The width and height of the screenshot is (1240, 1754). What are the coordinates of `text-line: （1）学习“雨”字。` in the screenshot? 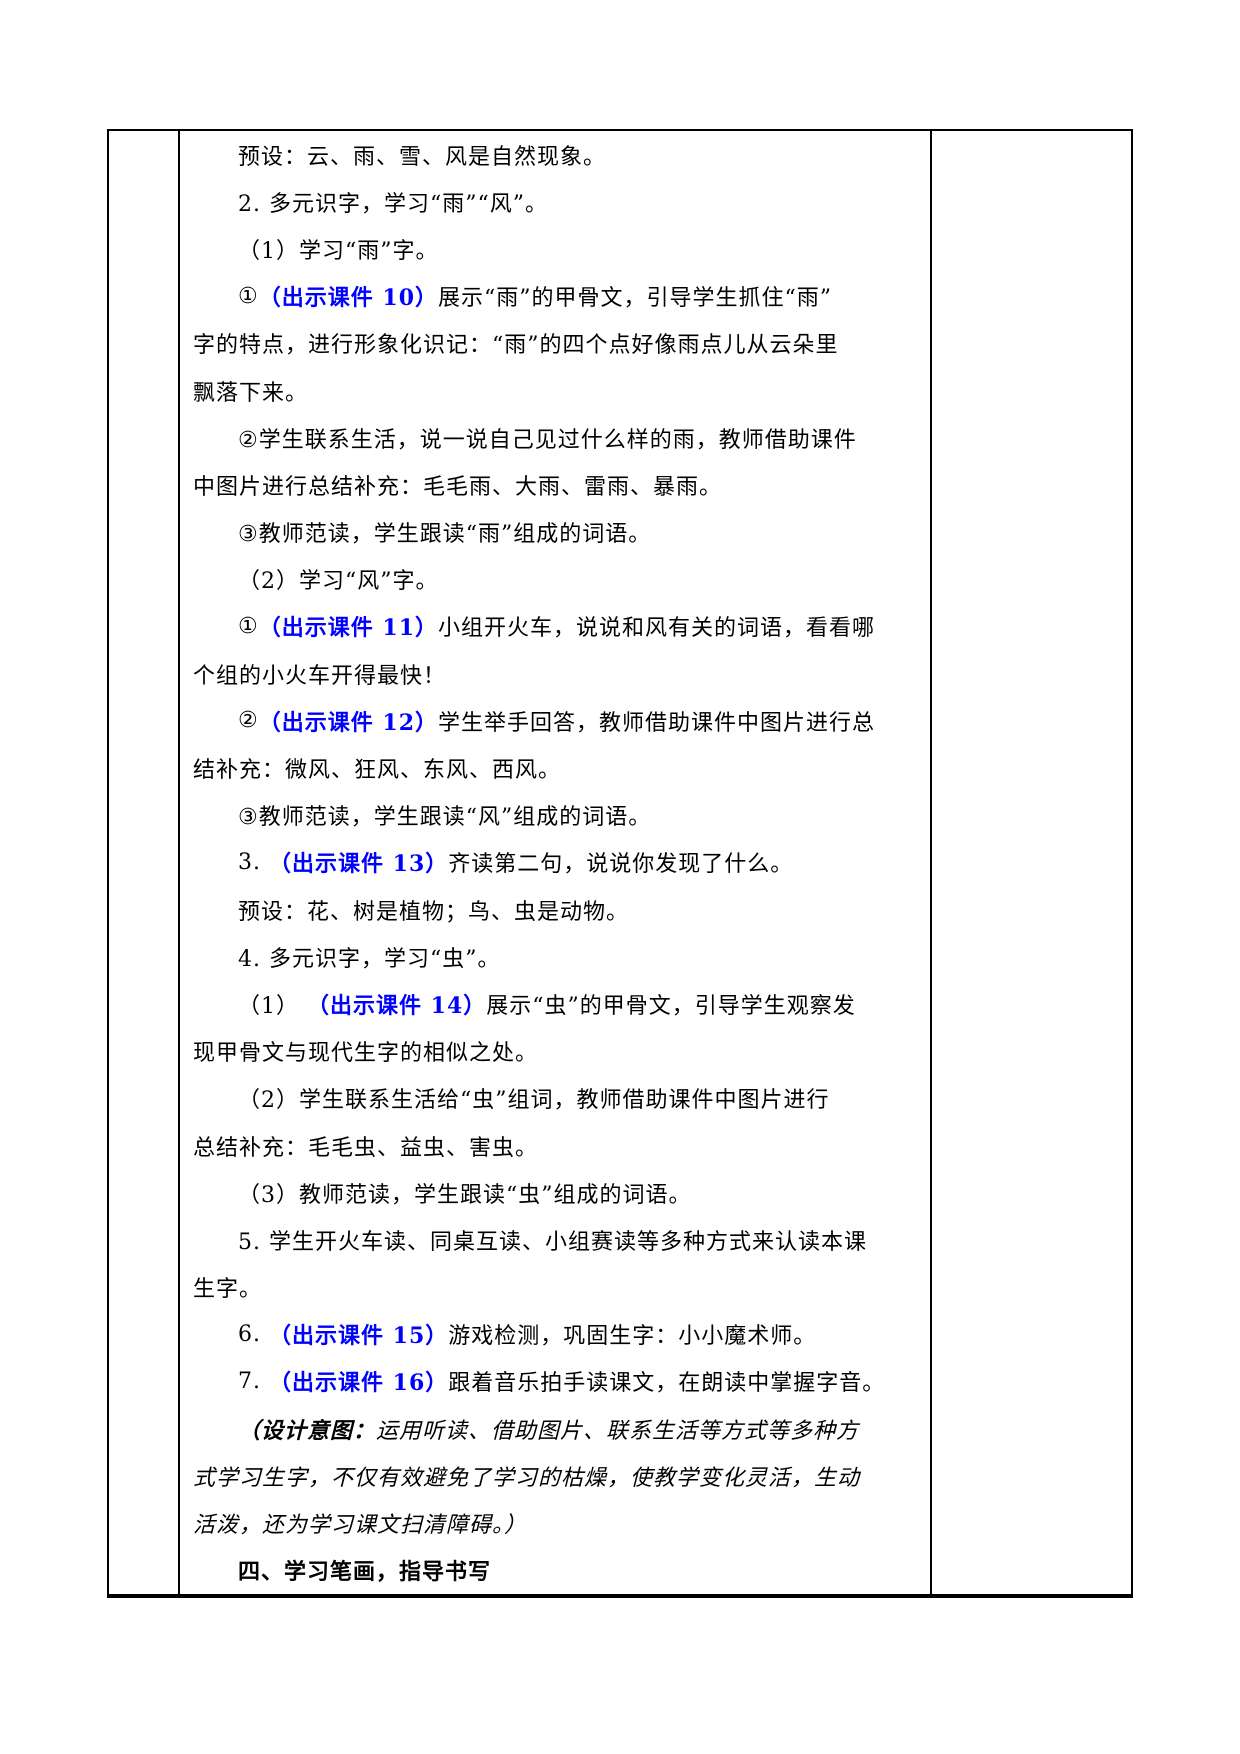 It's located at (560, 248).